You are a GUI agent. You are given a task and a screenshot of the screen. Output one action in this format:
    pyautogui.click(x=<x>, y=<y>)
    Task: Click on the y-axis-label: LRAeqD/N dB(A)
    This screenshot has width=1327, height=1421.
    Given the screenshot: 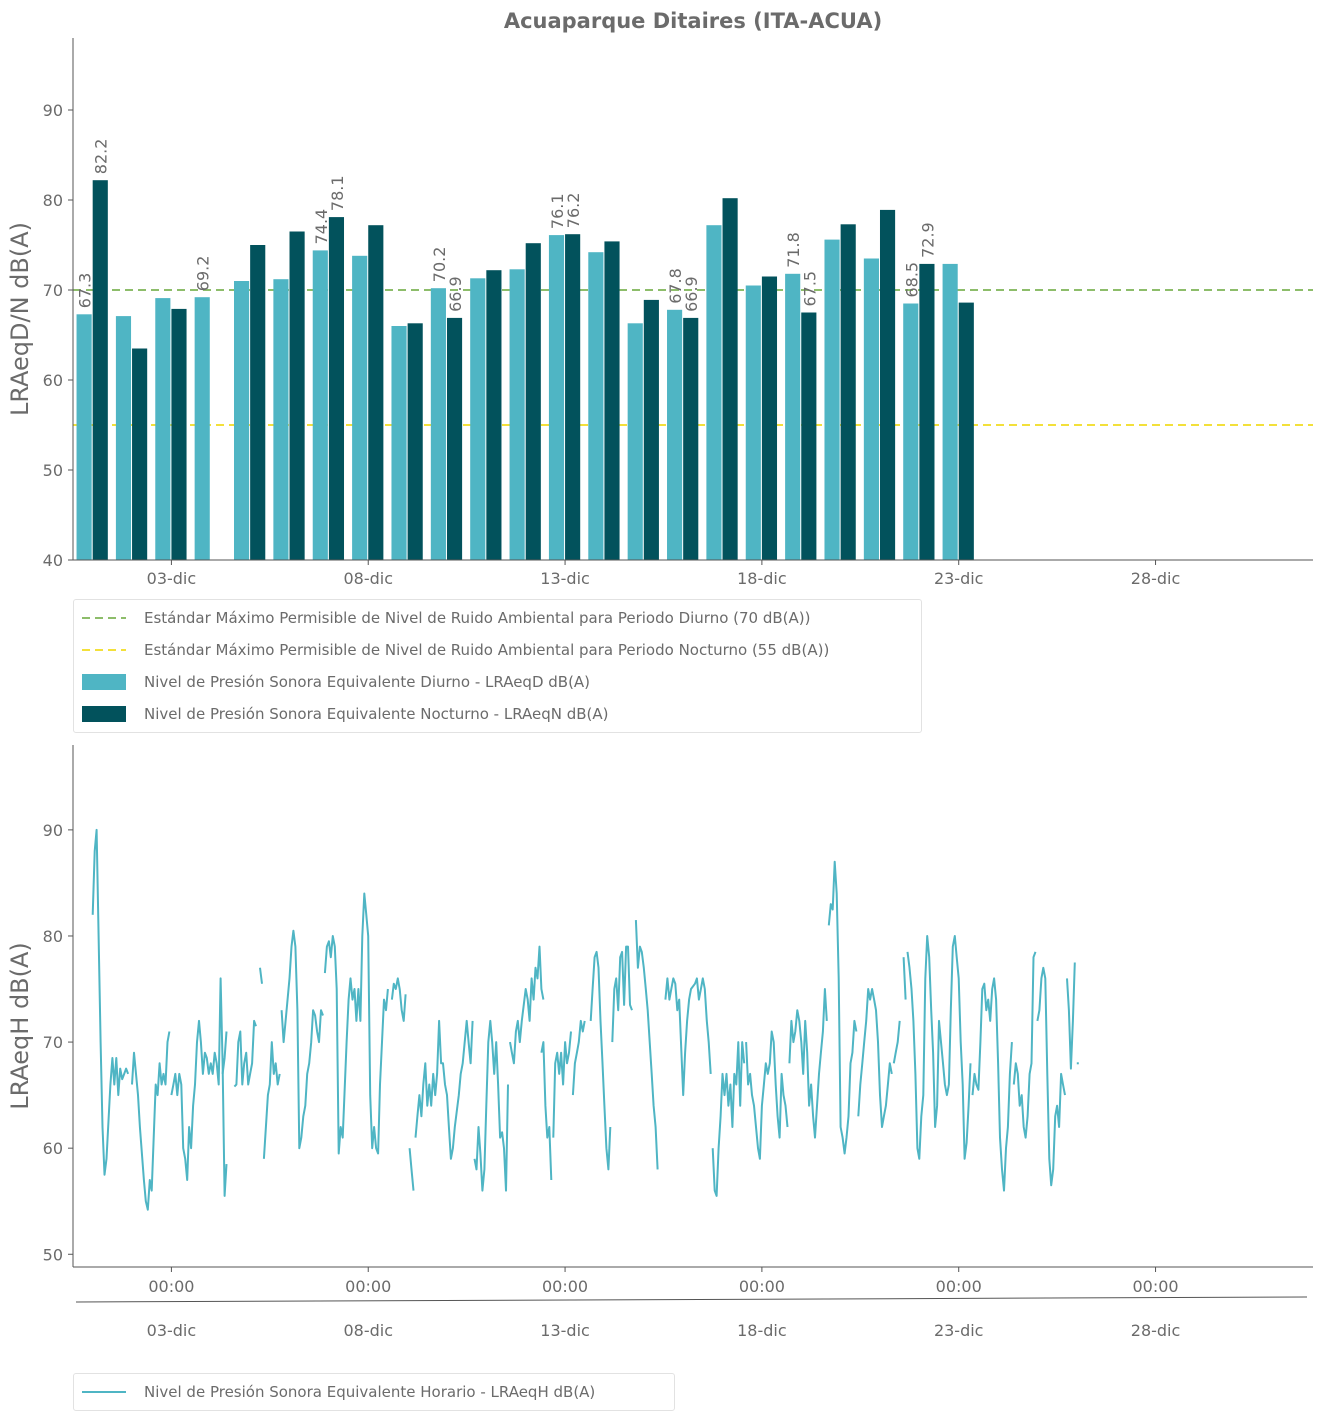 What is the action you would take?
    pyautogui.click(x=20, y=319)
    